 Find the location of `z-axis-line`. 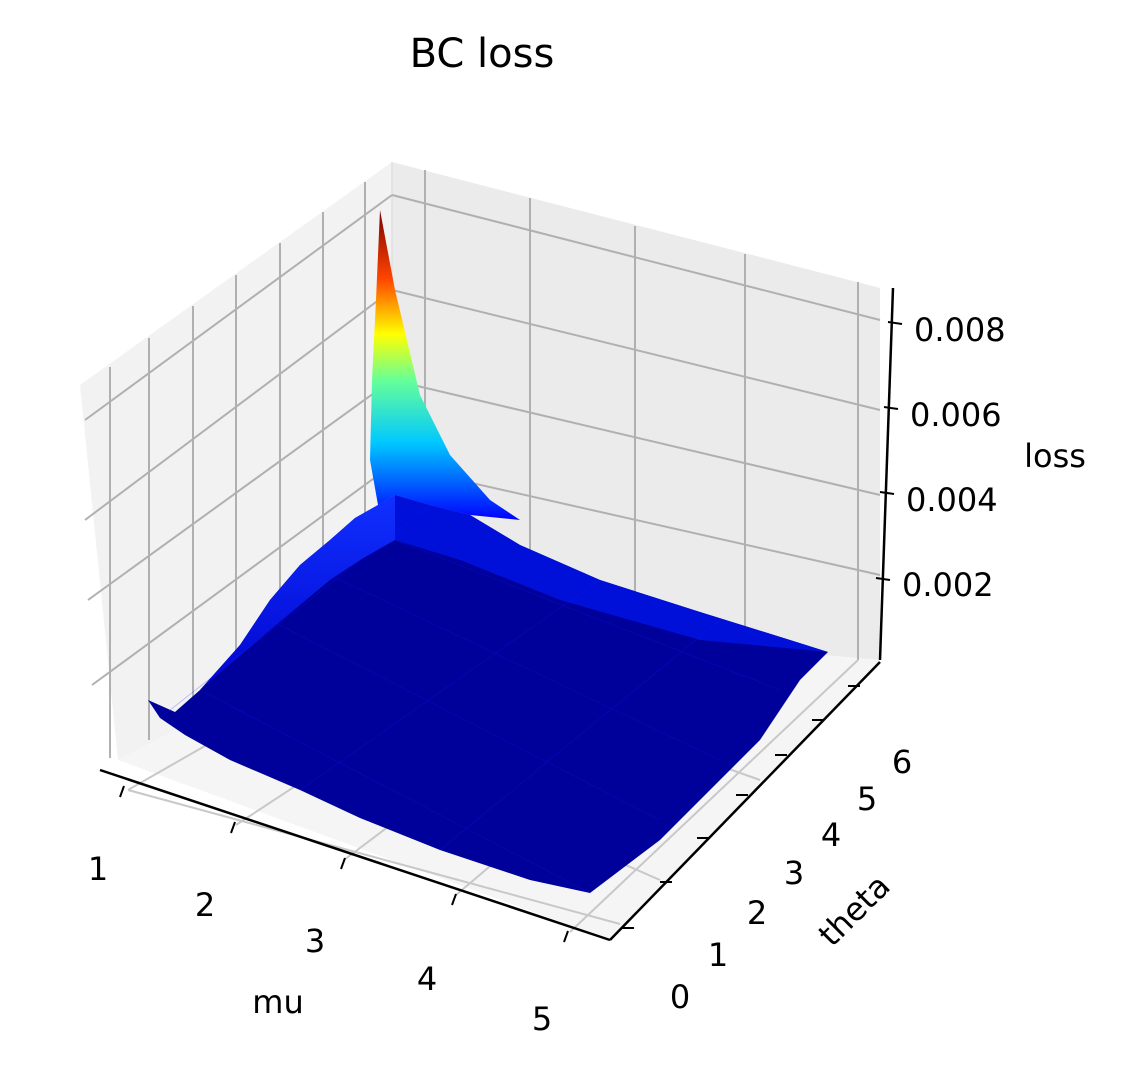

z-axis-line is located at coordinates (886, 474).